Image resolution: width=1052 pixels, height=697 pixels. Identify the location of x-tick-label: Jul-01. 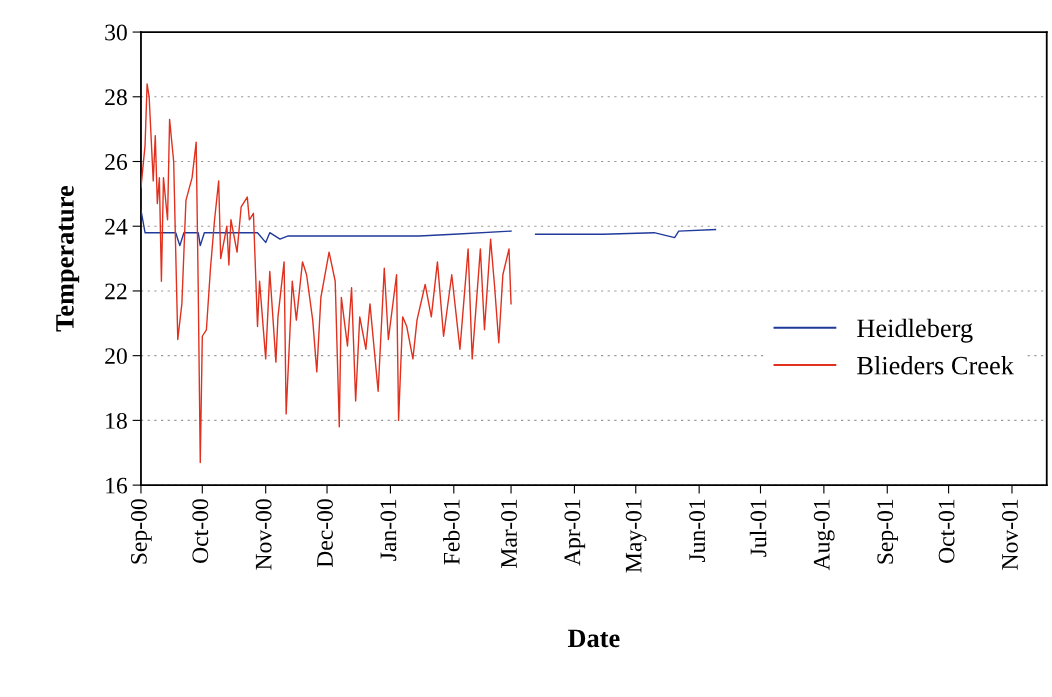
(758, 528).